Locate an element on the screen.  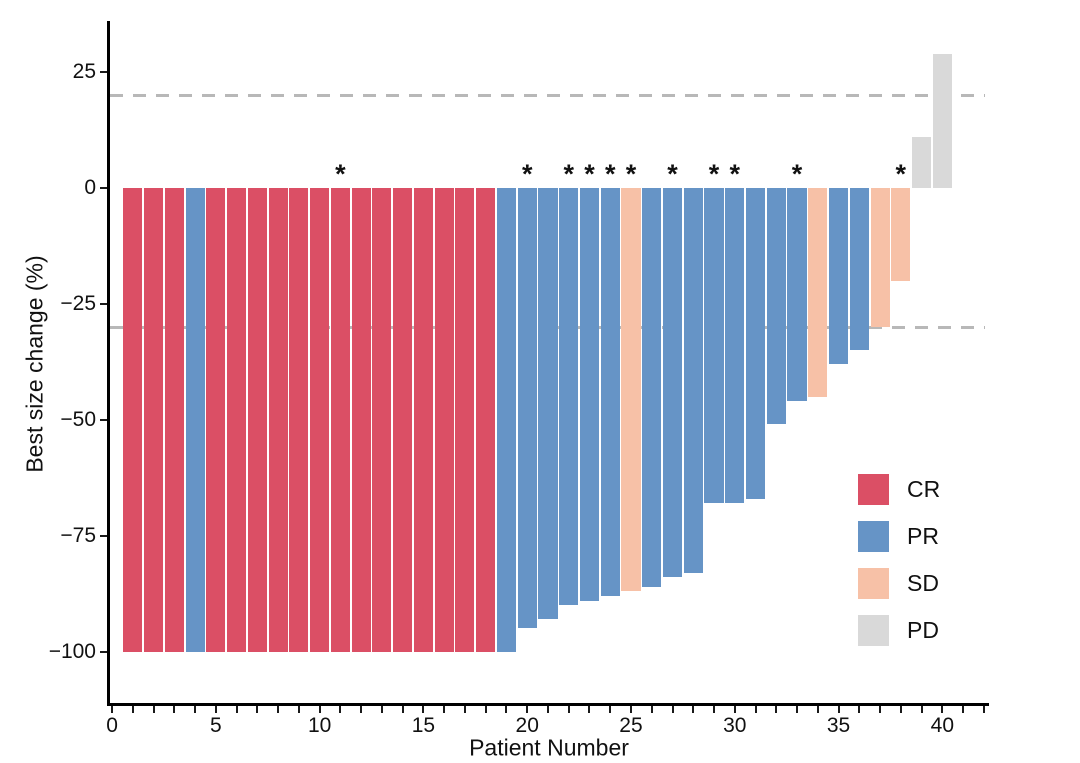
y-tick--50 is located at coordinates (103, 419).